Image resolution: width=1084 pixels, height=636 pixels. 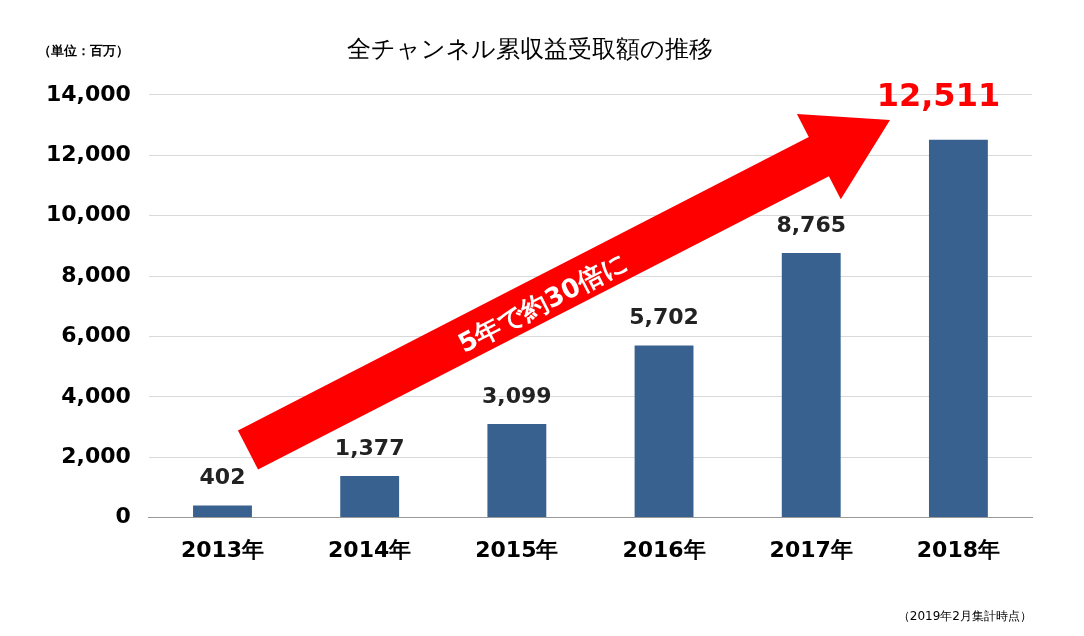 I want to click on y-tick-label: 14,000, so click(x=88, y=93).